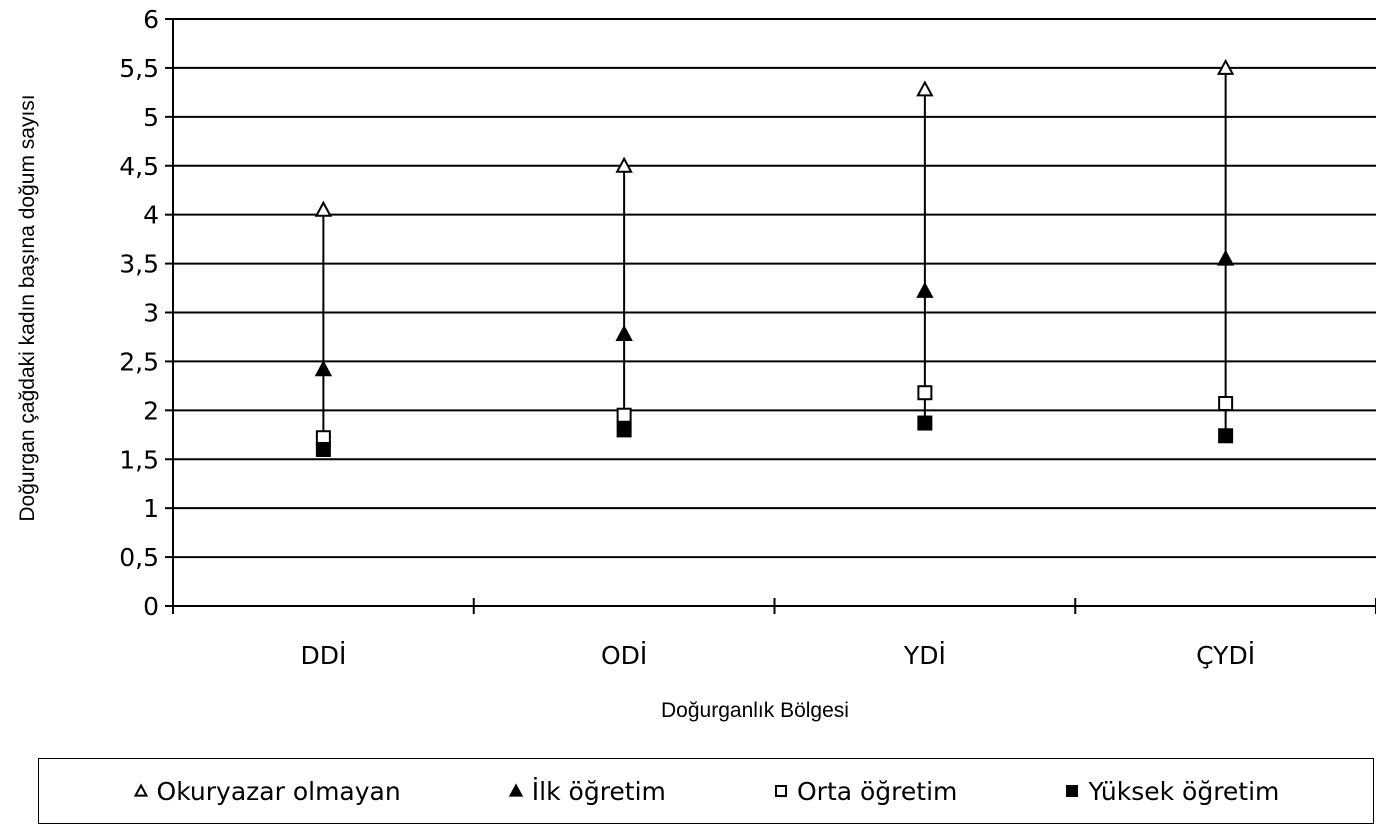  Describe the element at coordinates (1225, 655) in the screenshot. I see `x-category-label: ÇYDİ` at that location.